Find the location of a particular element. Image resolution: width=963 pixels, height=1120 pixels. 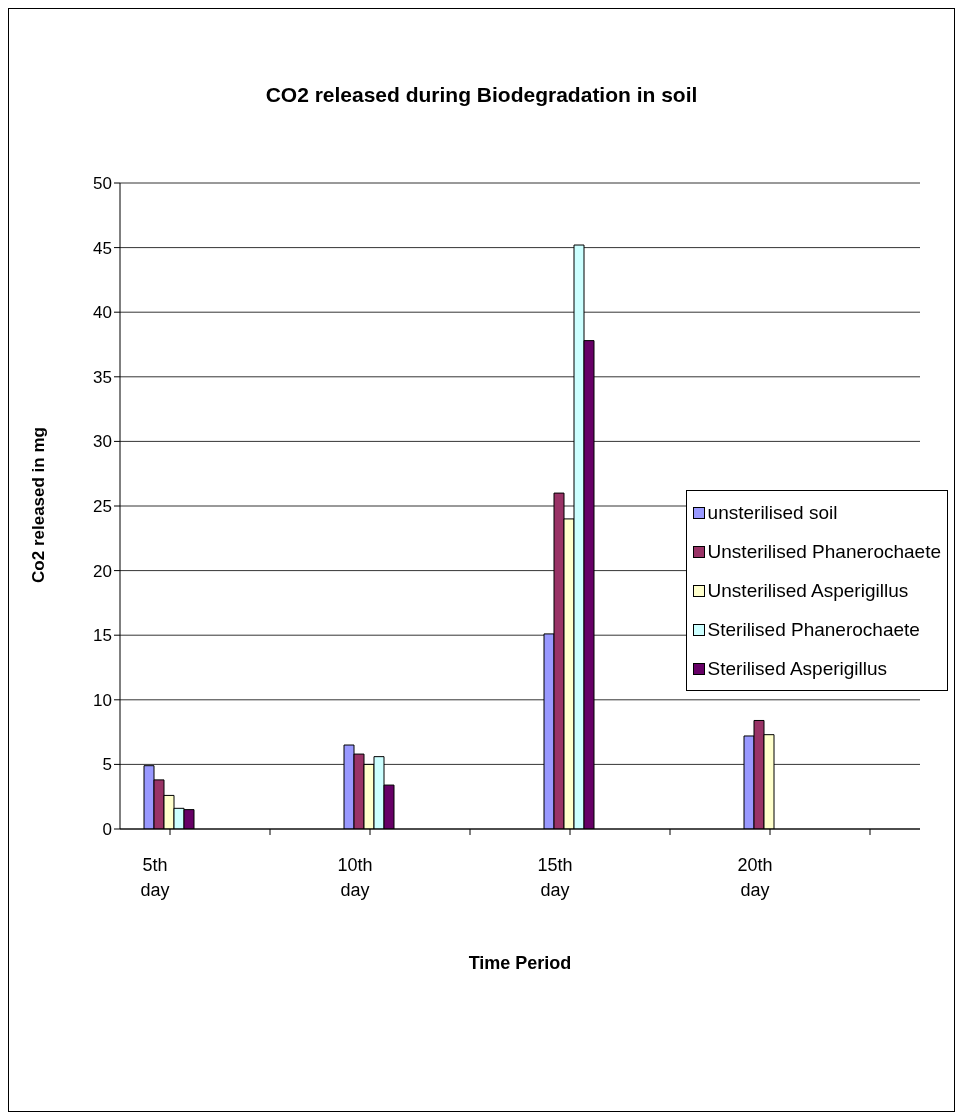

y-tick-label: 25 is located at coordinates (102, 507).